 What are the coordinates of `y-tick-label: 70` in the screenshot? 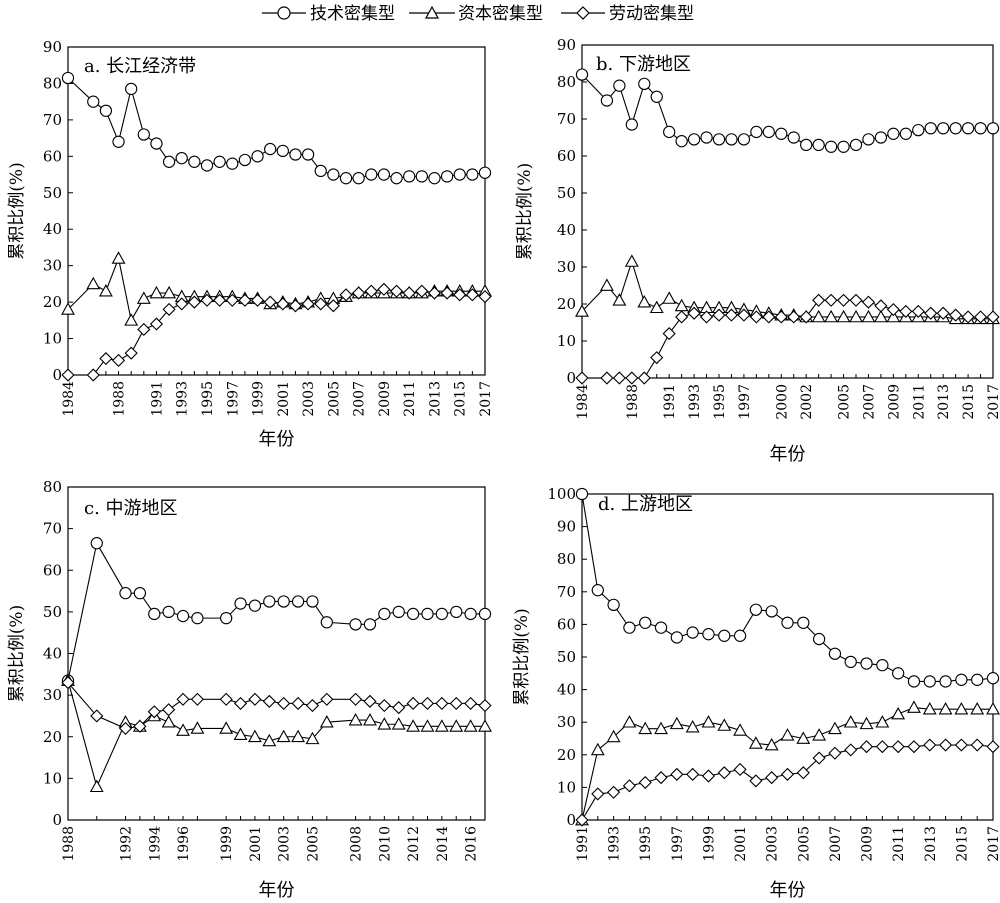 It's located at (566, 119).